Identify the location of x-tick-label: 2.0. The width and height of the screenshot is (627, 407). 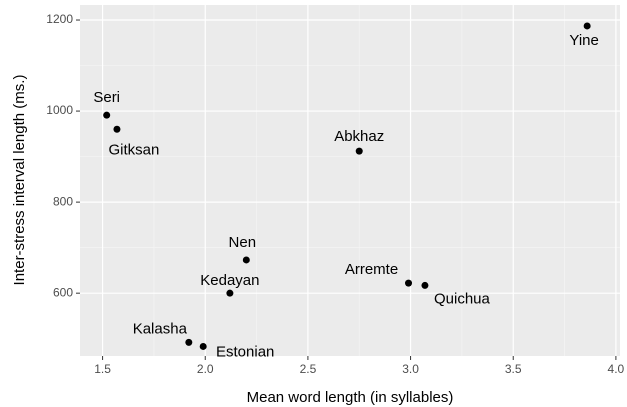
(205, 369).